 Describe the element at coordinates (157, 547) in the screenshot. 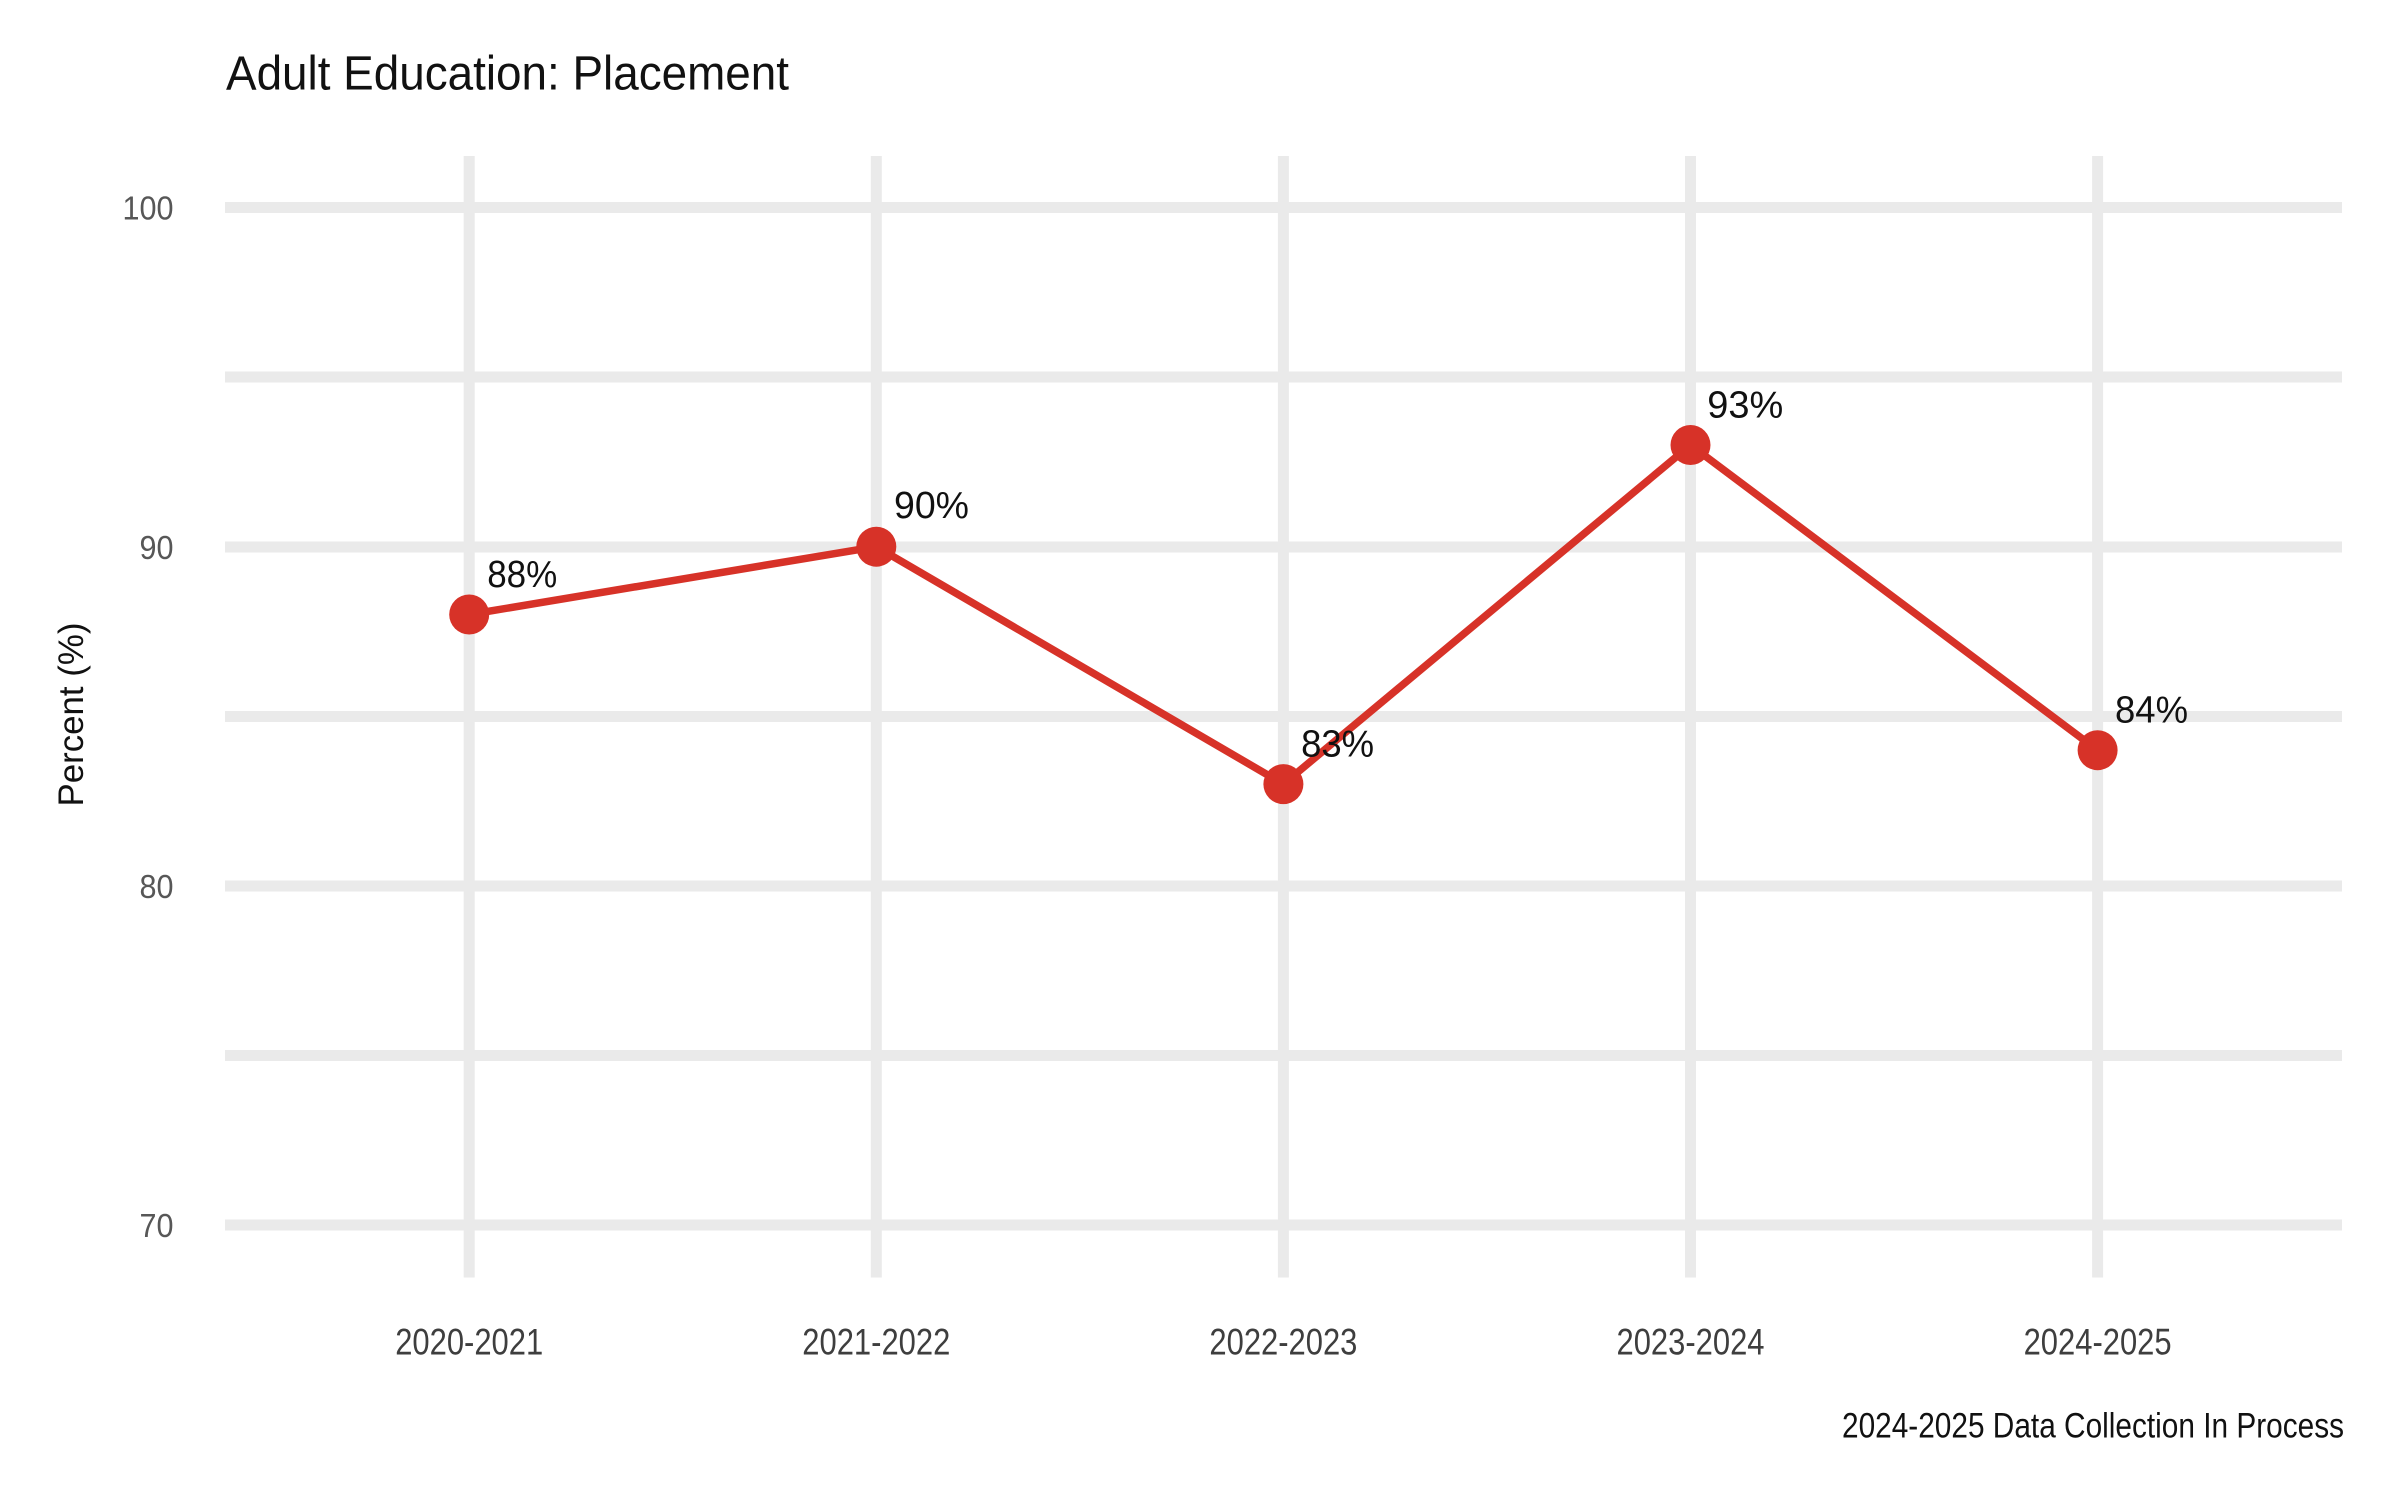

I see `svg-text: 90` at that location.